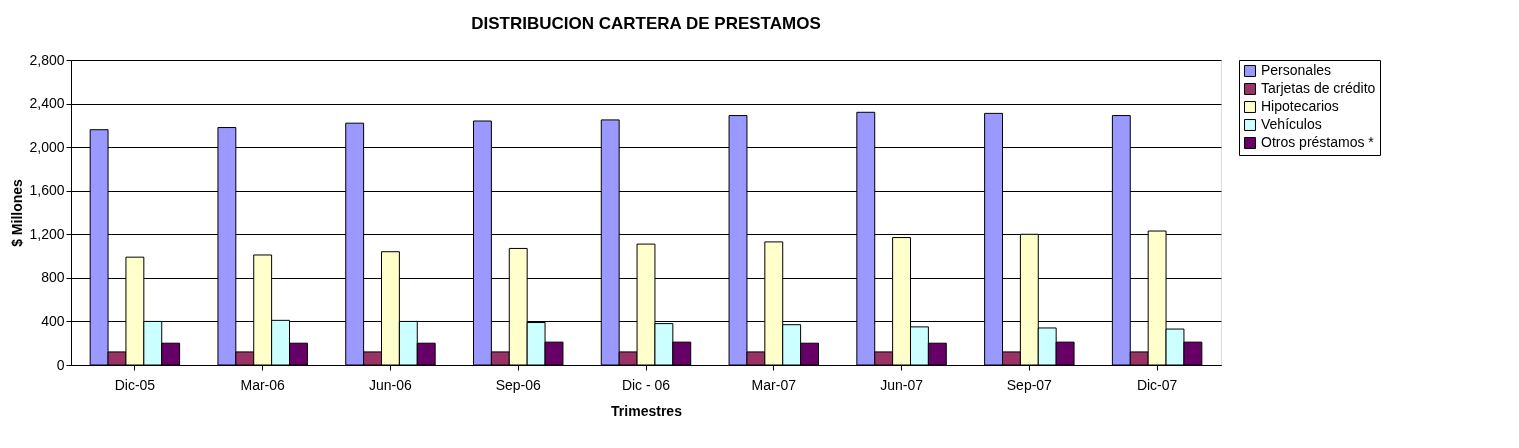 The width and height of the screenshot is (1519, 448). I want to click on x-tick-label: Mar-07, so click(774, 384).